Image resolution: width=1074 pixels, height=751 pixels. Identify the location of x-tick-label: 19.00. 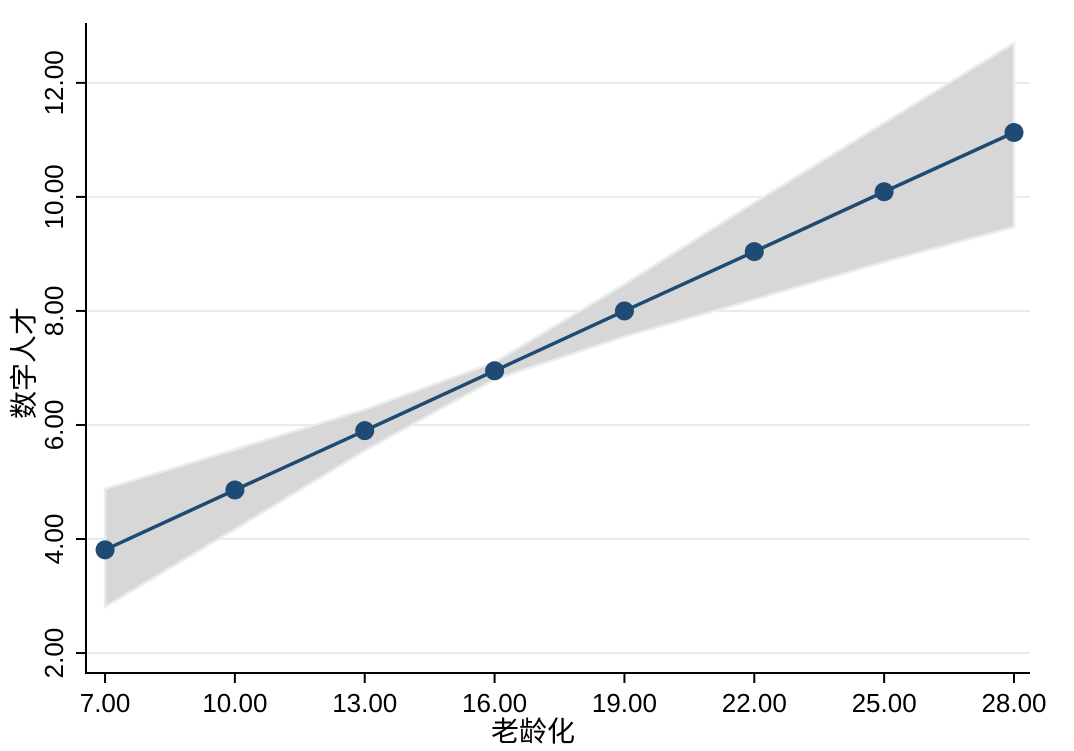
(624, 703).